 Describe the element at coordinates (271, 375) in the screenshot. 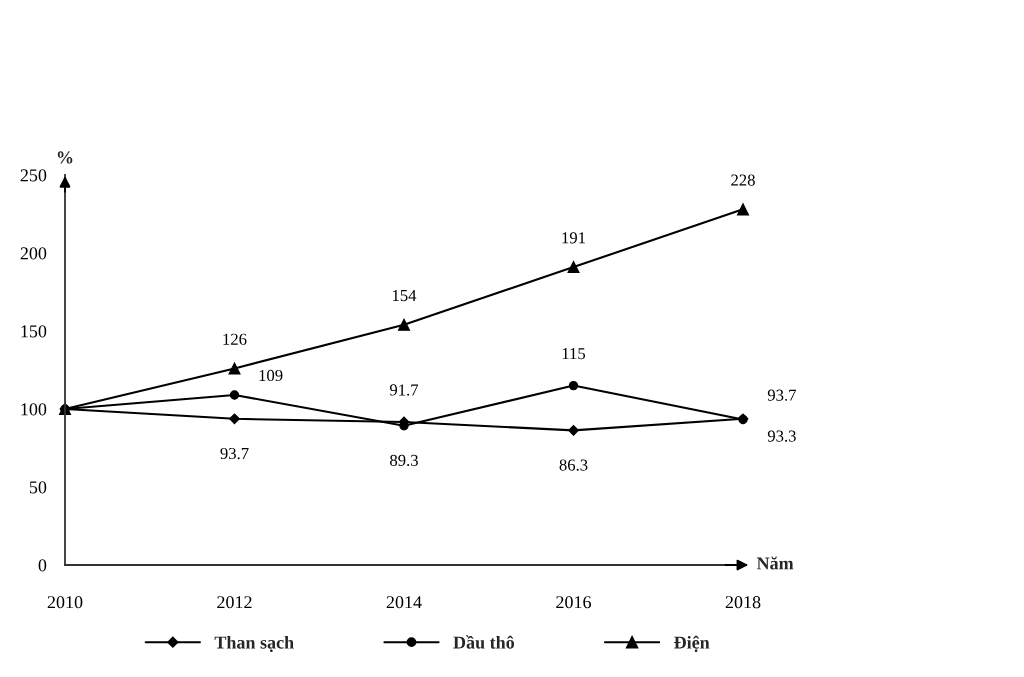

I see `data-label: 109` at that location.